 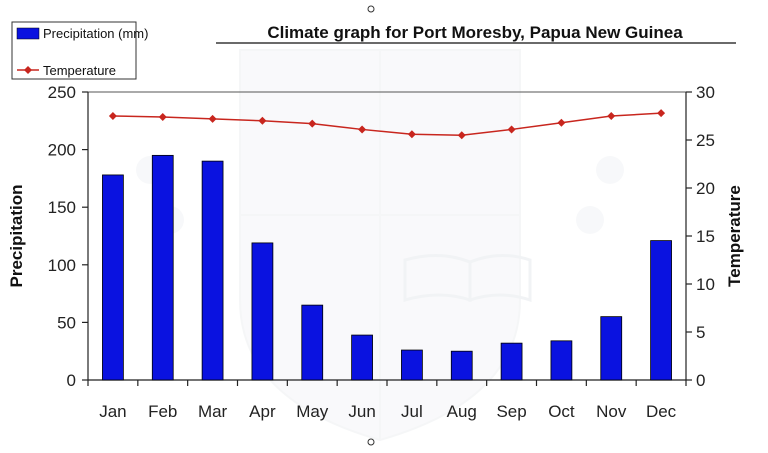 What do you see at coordinates (16, 236) in the screenshot?
I see `y-axis-title: Precipitation` at bounding box center [16, 236].